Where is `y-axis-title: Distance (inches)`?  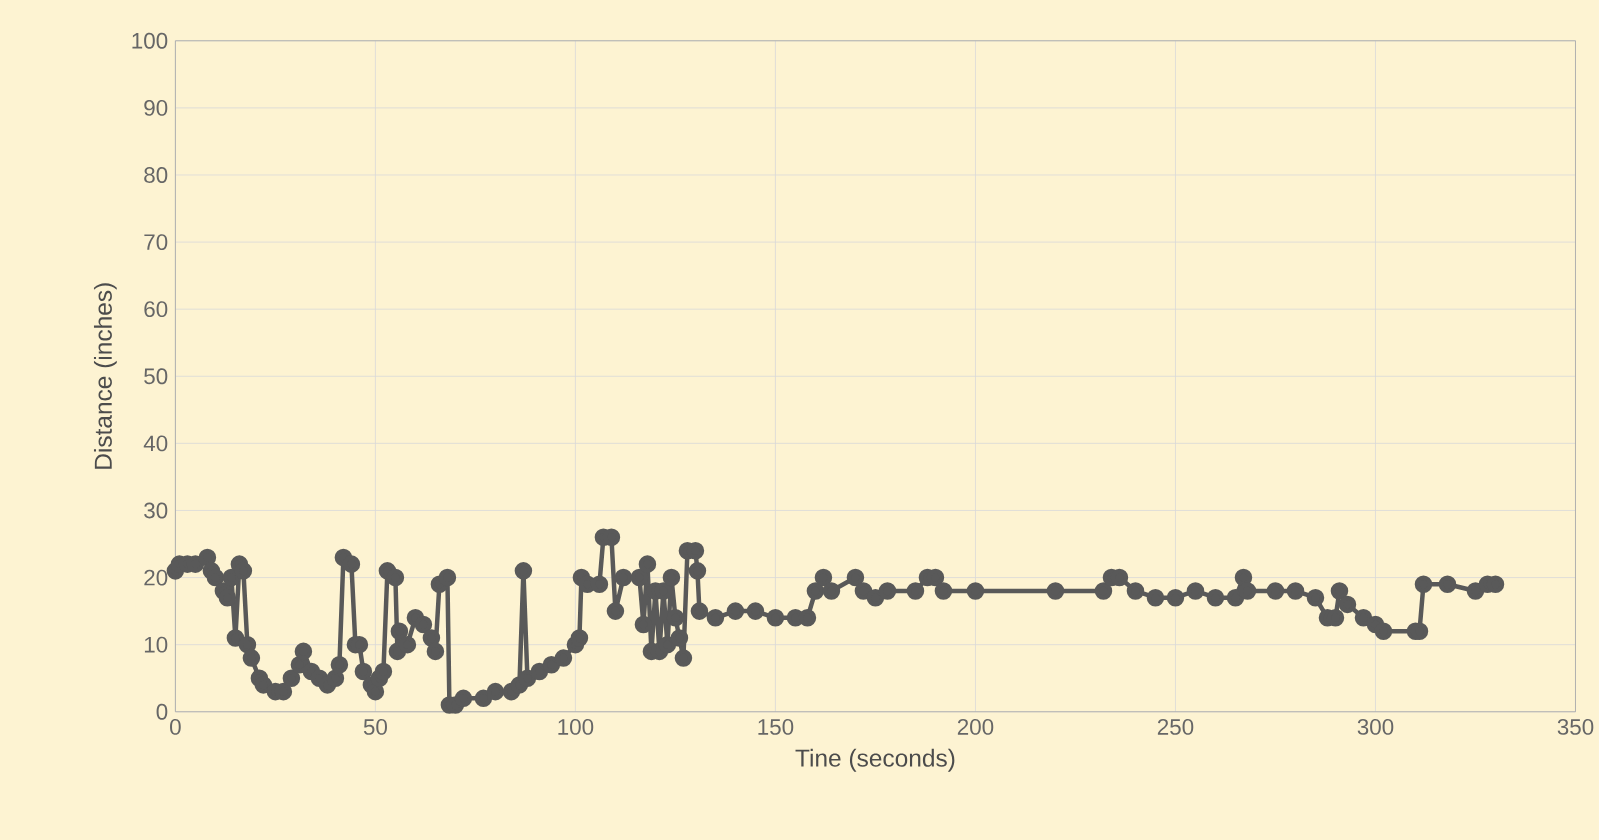 y-axis-title: Distance (inches) is located at coordinates (105, 376).